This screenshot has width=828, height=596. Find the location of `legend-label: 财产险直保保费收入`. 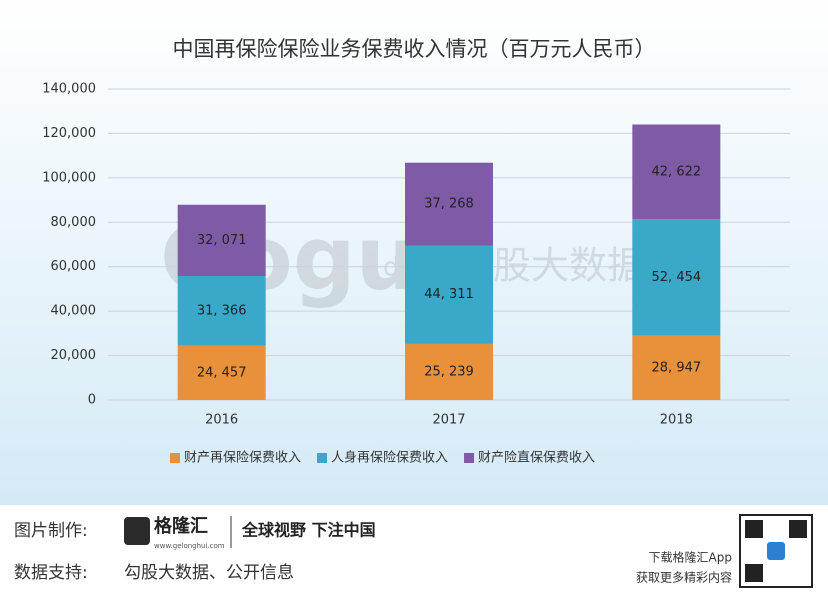

legend-label: 财产险直保保费收入 is located at coordinates (536, 458).